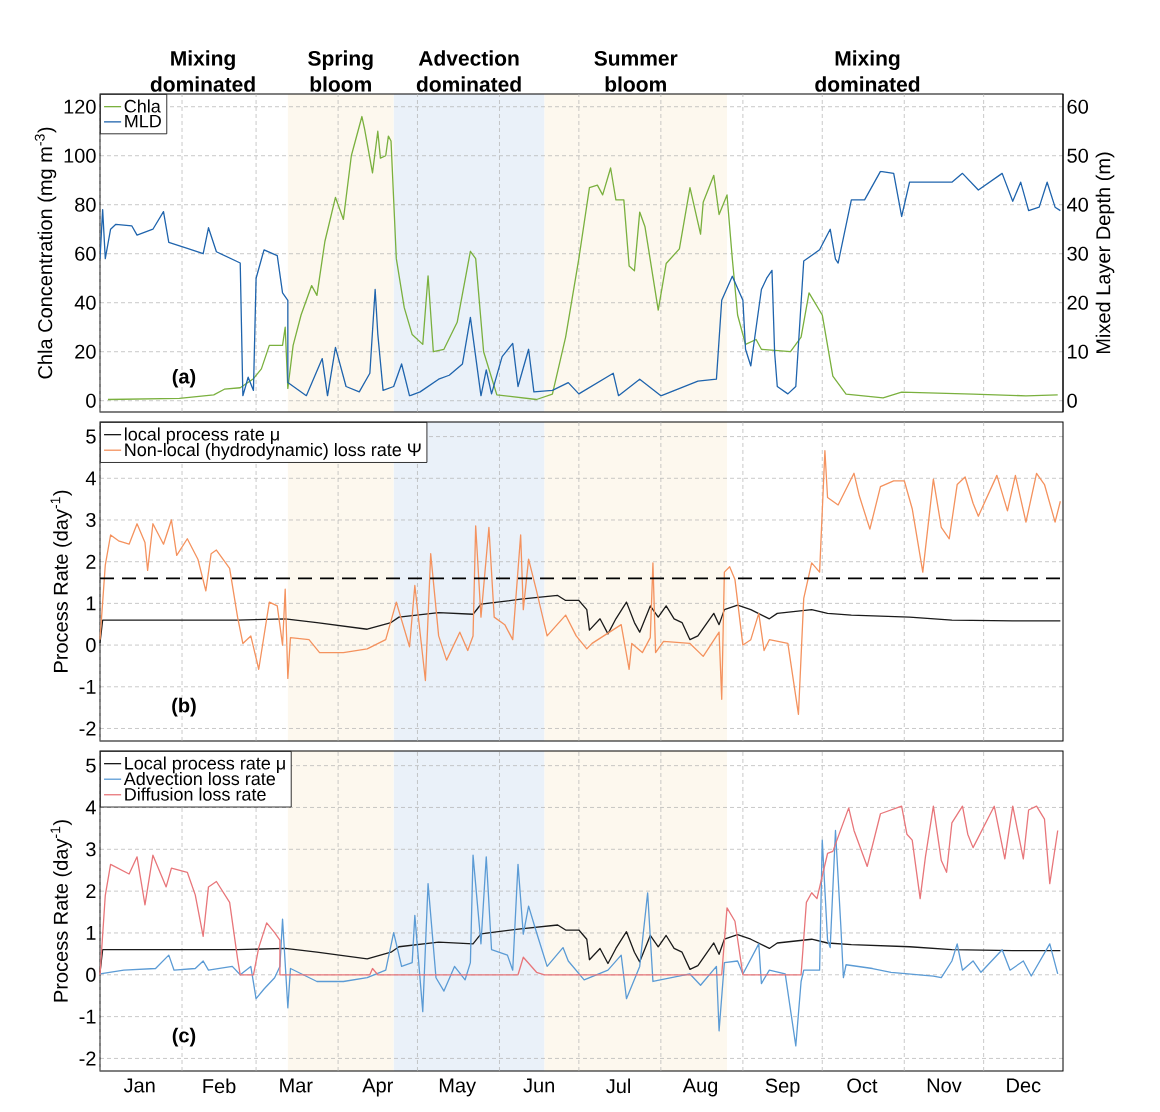 This screenshot has width=1160, height=1112. Describe the element at coordinates (538, 1085) in the screenshot. I see `x-tick-label: Jun` at that location.